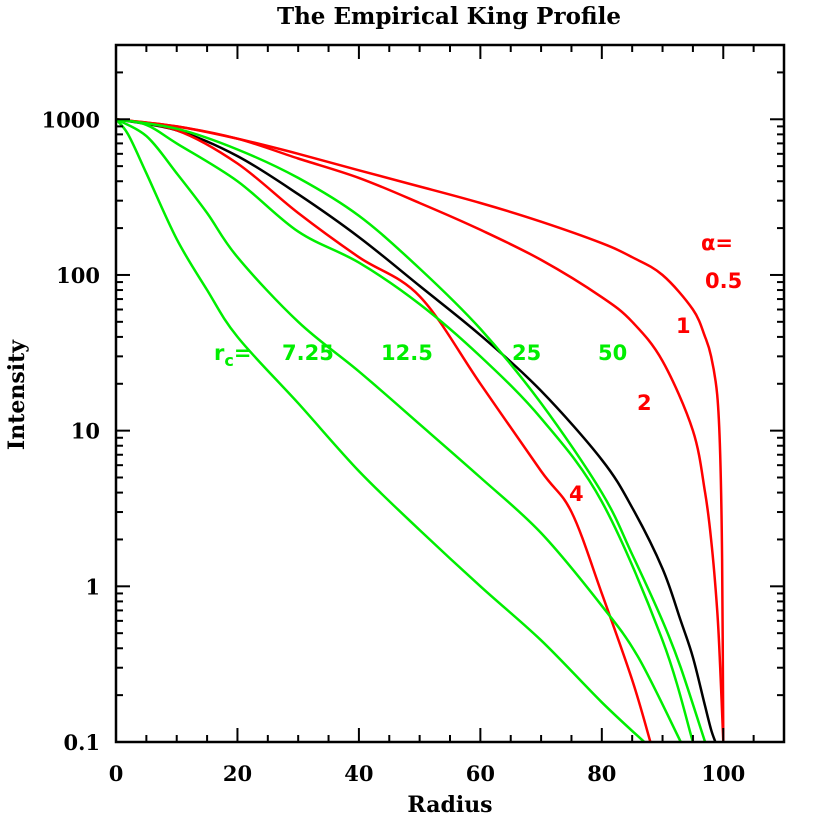 The width and height of the screenshot is (830, 830). What do you see at coordinates (243, 353) in the screenshot?
I see `rc-label-eq: =` at bounding box center [243, 353].